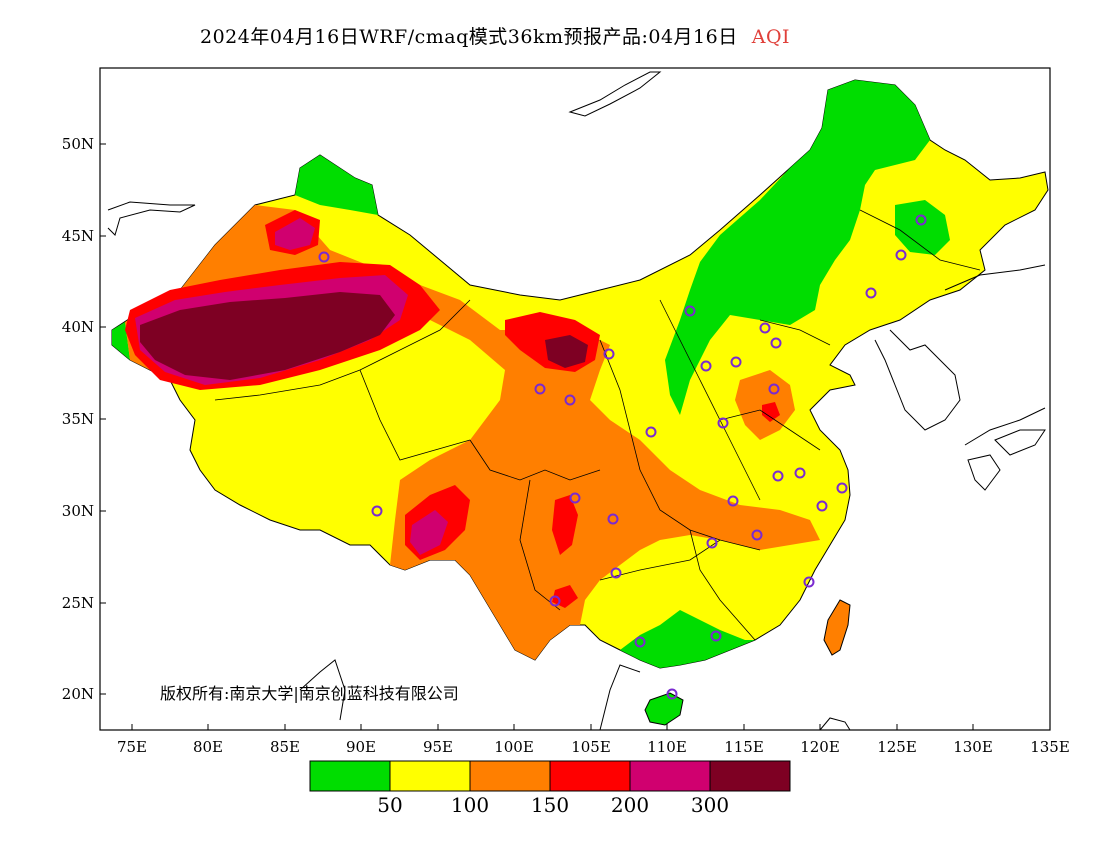 The image size is (1100, 850). Describe the element at coordinates (710, 805) in the screenshot. I see `legend-label: 300` at that location.